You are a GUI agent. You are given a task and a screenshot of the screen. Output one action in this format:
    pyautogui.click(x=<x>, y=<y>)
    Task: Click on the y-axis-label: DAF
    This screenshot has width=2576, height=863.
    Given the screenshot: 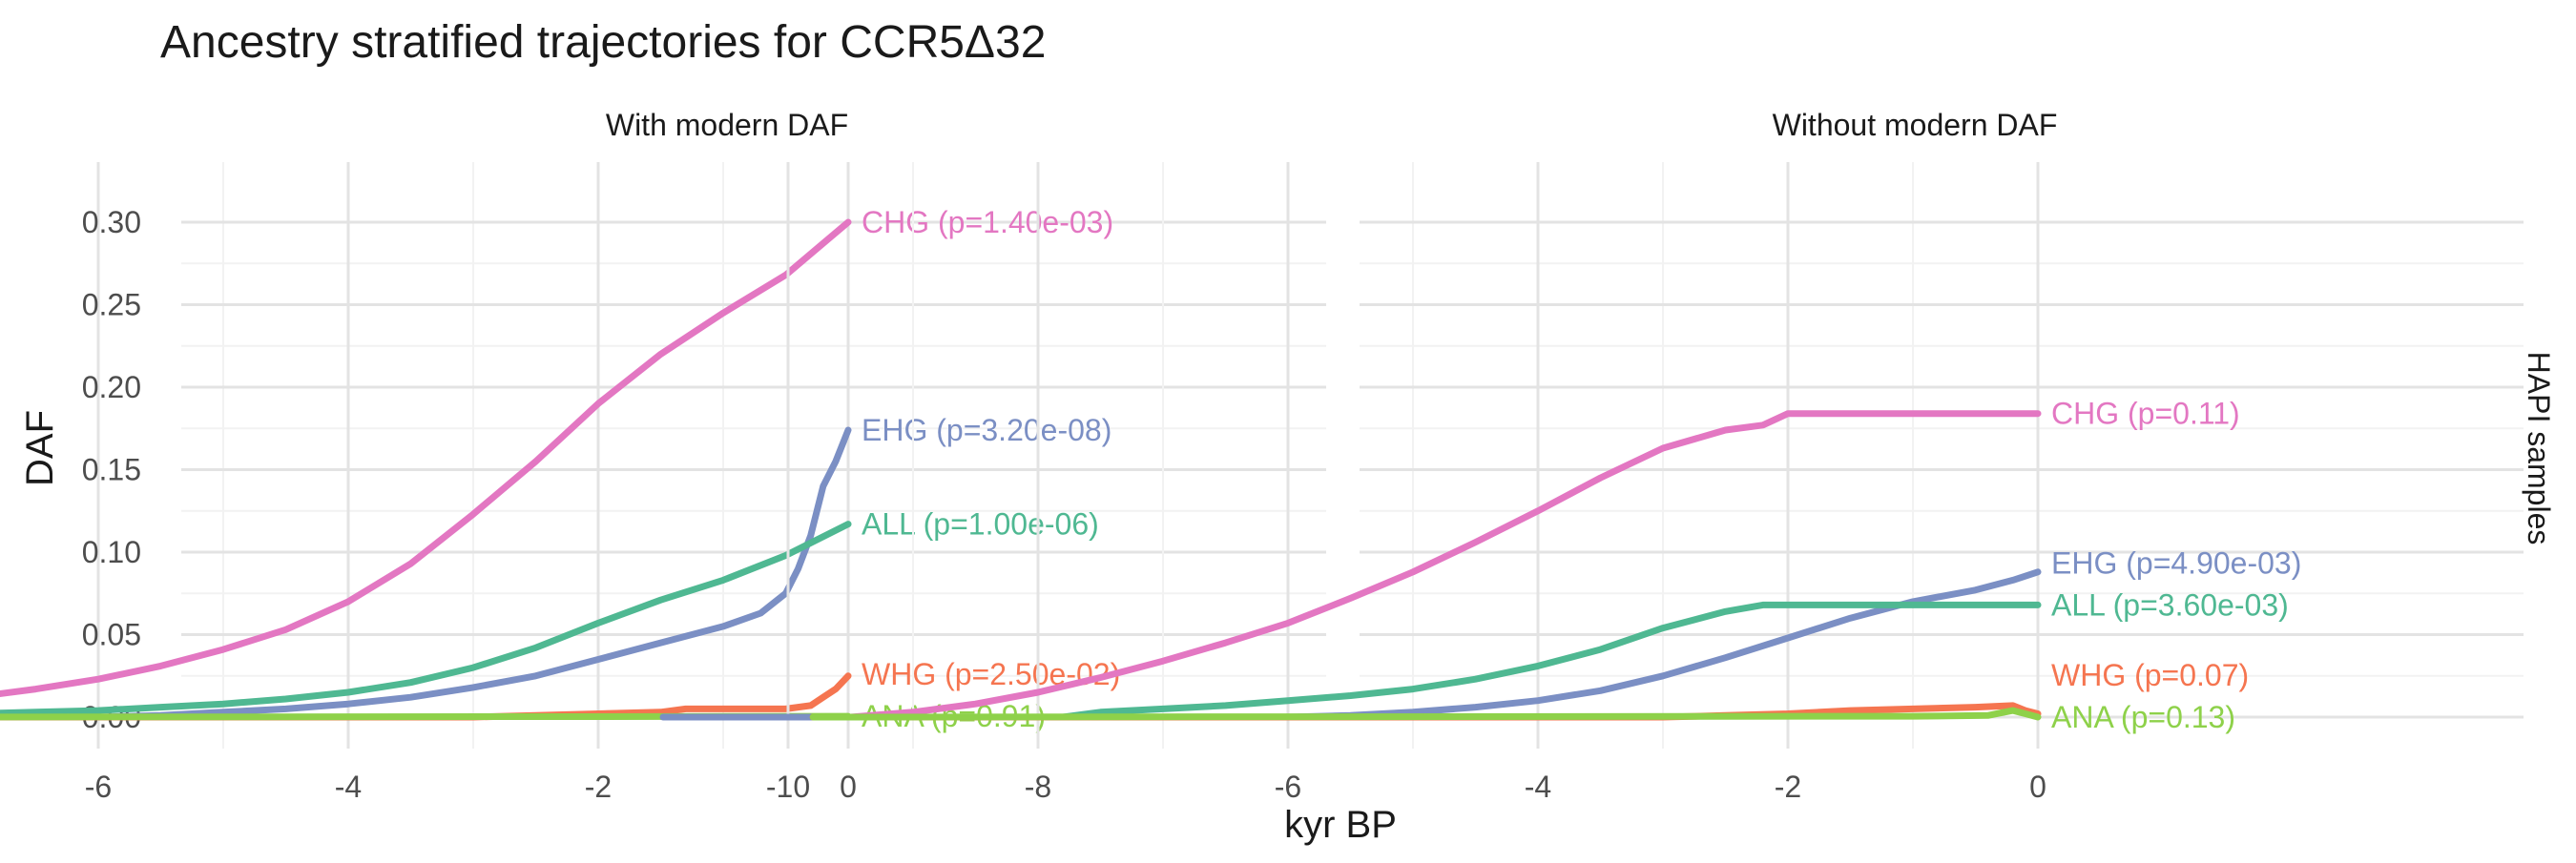 What is the action you would take?
    pyautogui.click(x=40, y=448)
    